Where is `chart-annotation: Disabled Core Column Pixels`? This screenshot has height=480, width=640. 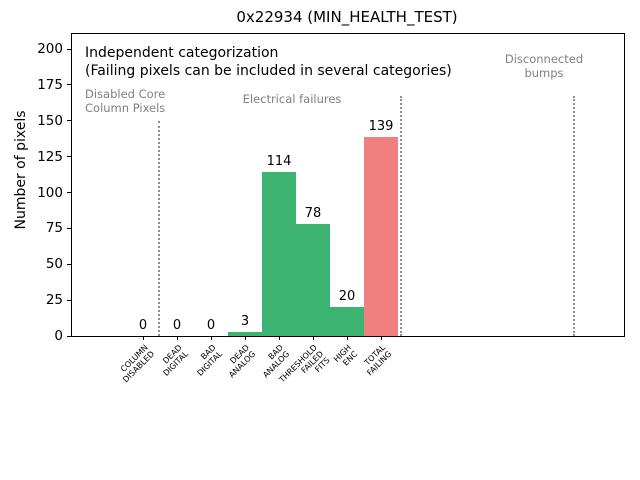 chart-annotation: Disabled Core Column Pixels is located at coordinates (125, 101).